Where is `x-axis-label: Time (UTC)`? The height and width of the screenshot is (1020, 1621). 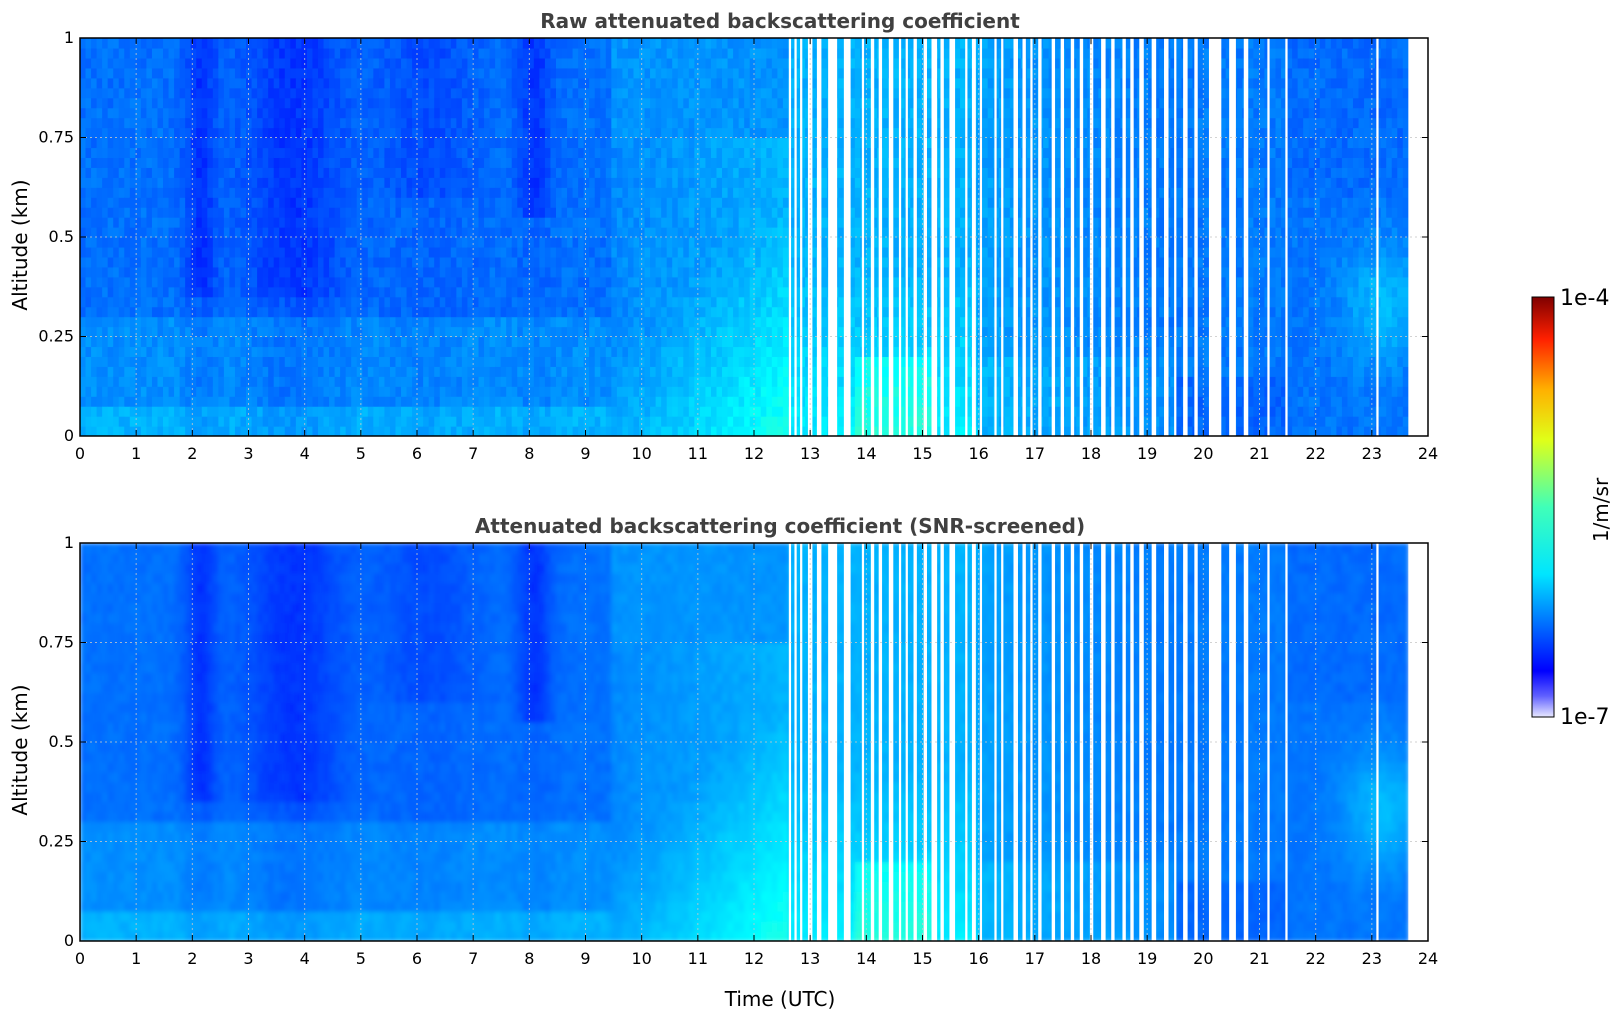
x-axis-label: Time (UTC) is located at coordinates (780, 999).